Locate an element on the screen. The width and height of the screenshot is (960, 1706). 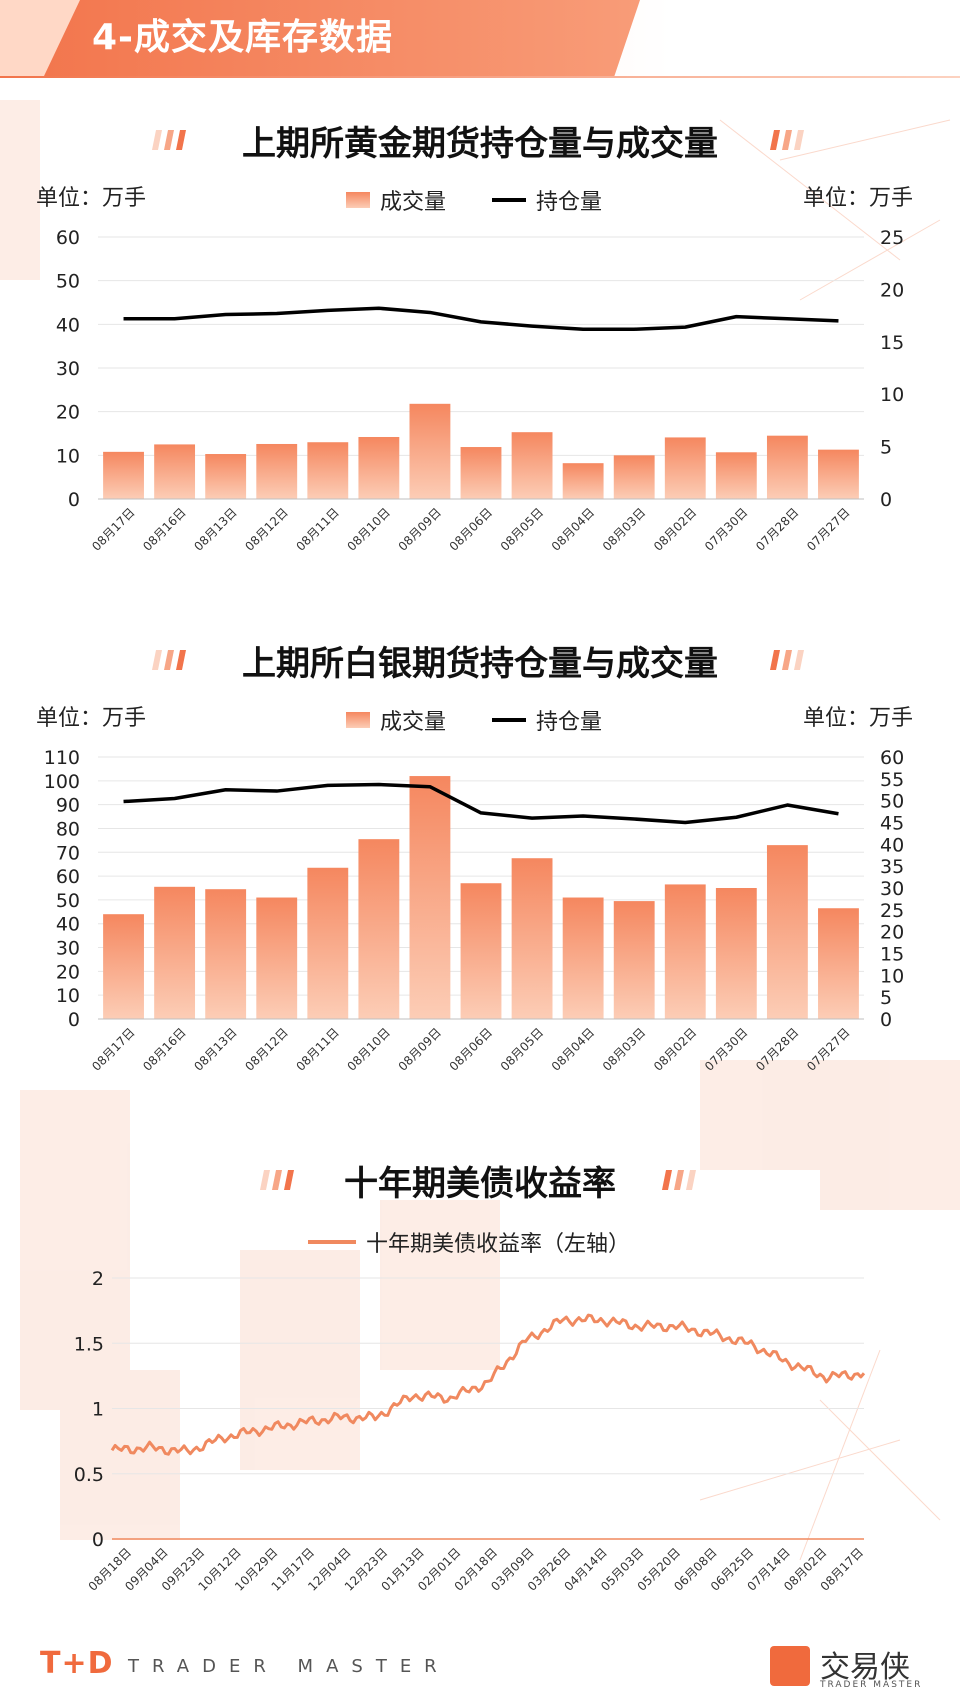
brand-wordmark: TRADER MASTER is located at coordinates (289, 1666).